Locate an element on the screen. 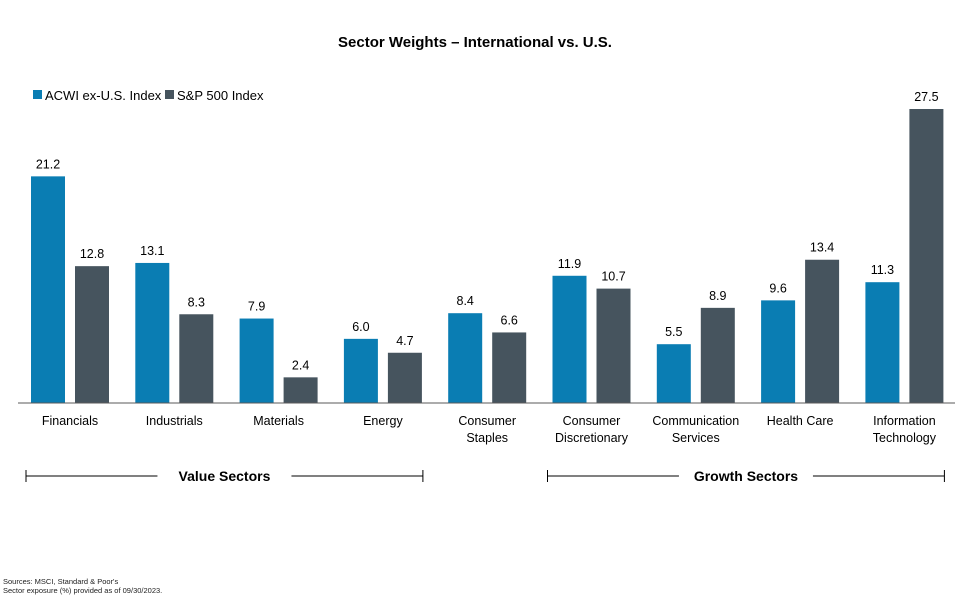 This screenshot has width=973, height=599. category-label-3-0: Energy is located at coordinates (383, 421).